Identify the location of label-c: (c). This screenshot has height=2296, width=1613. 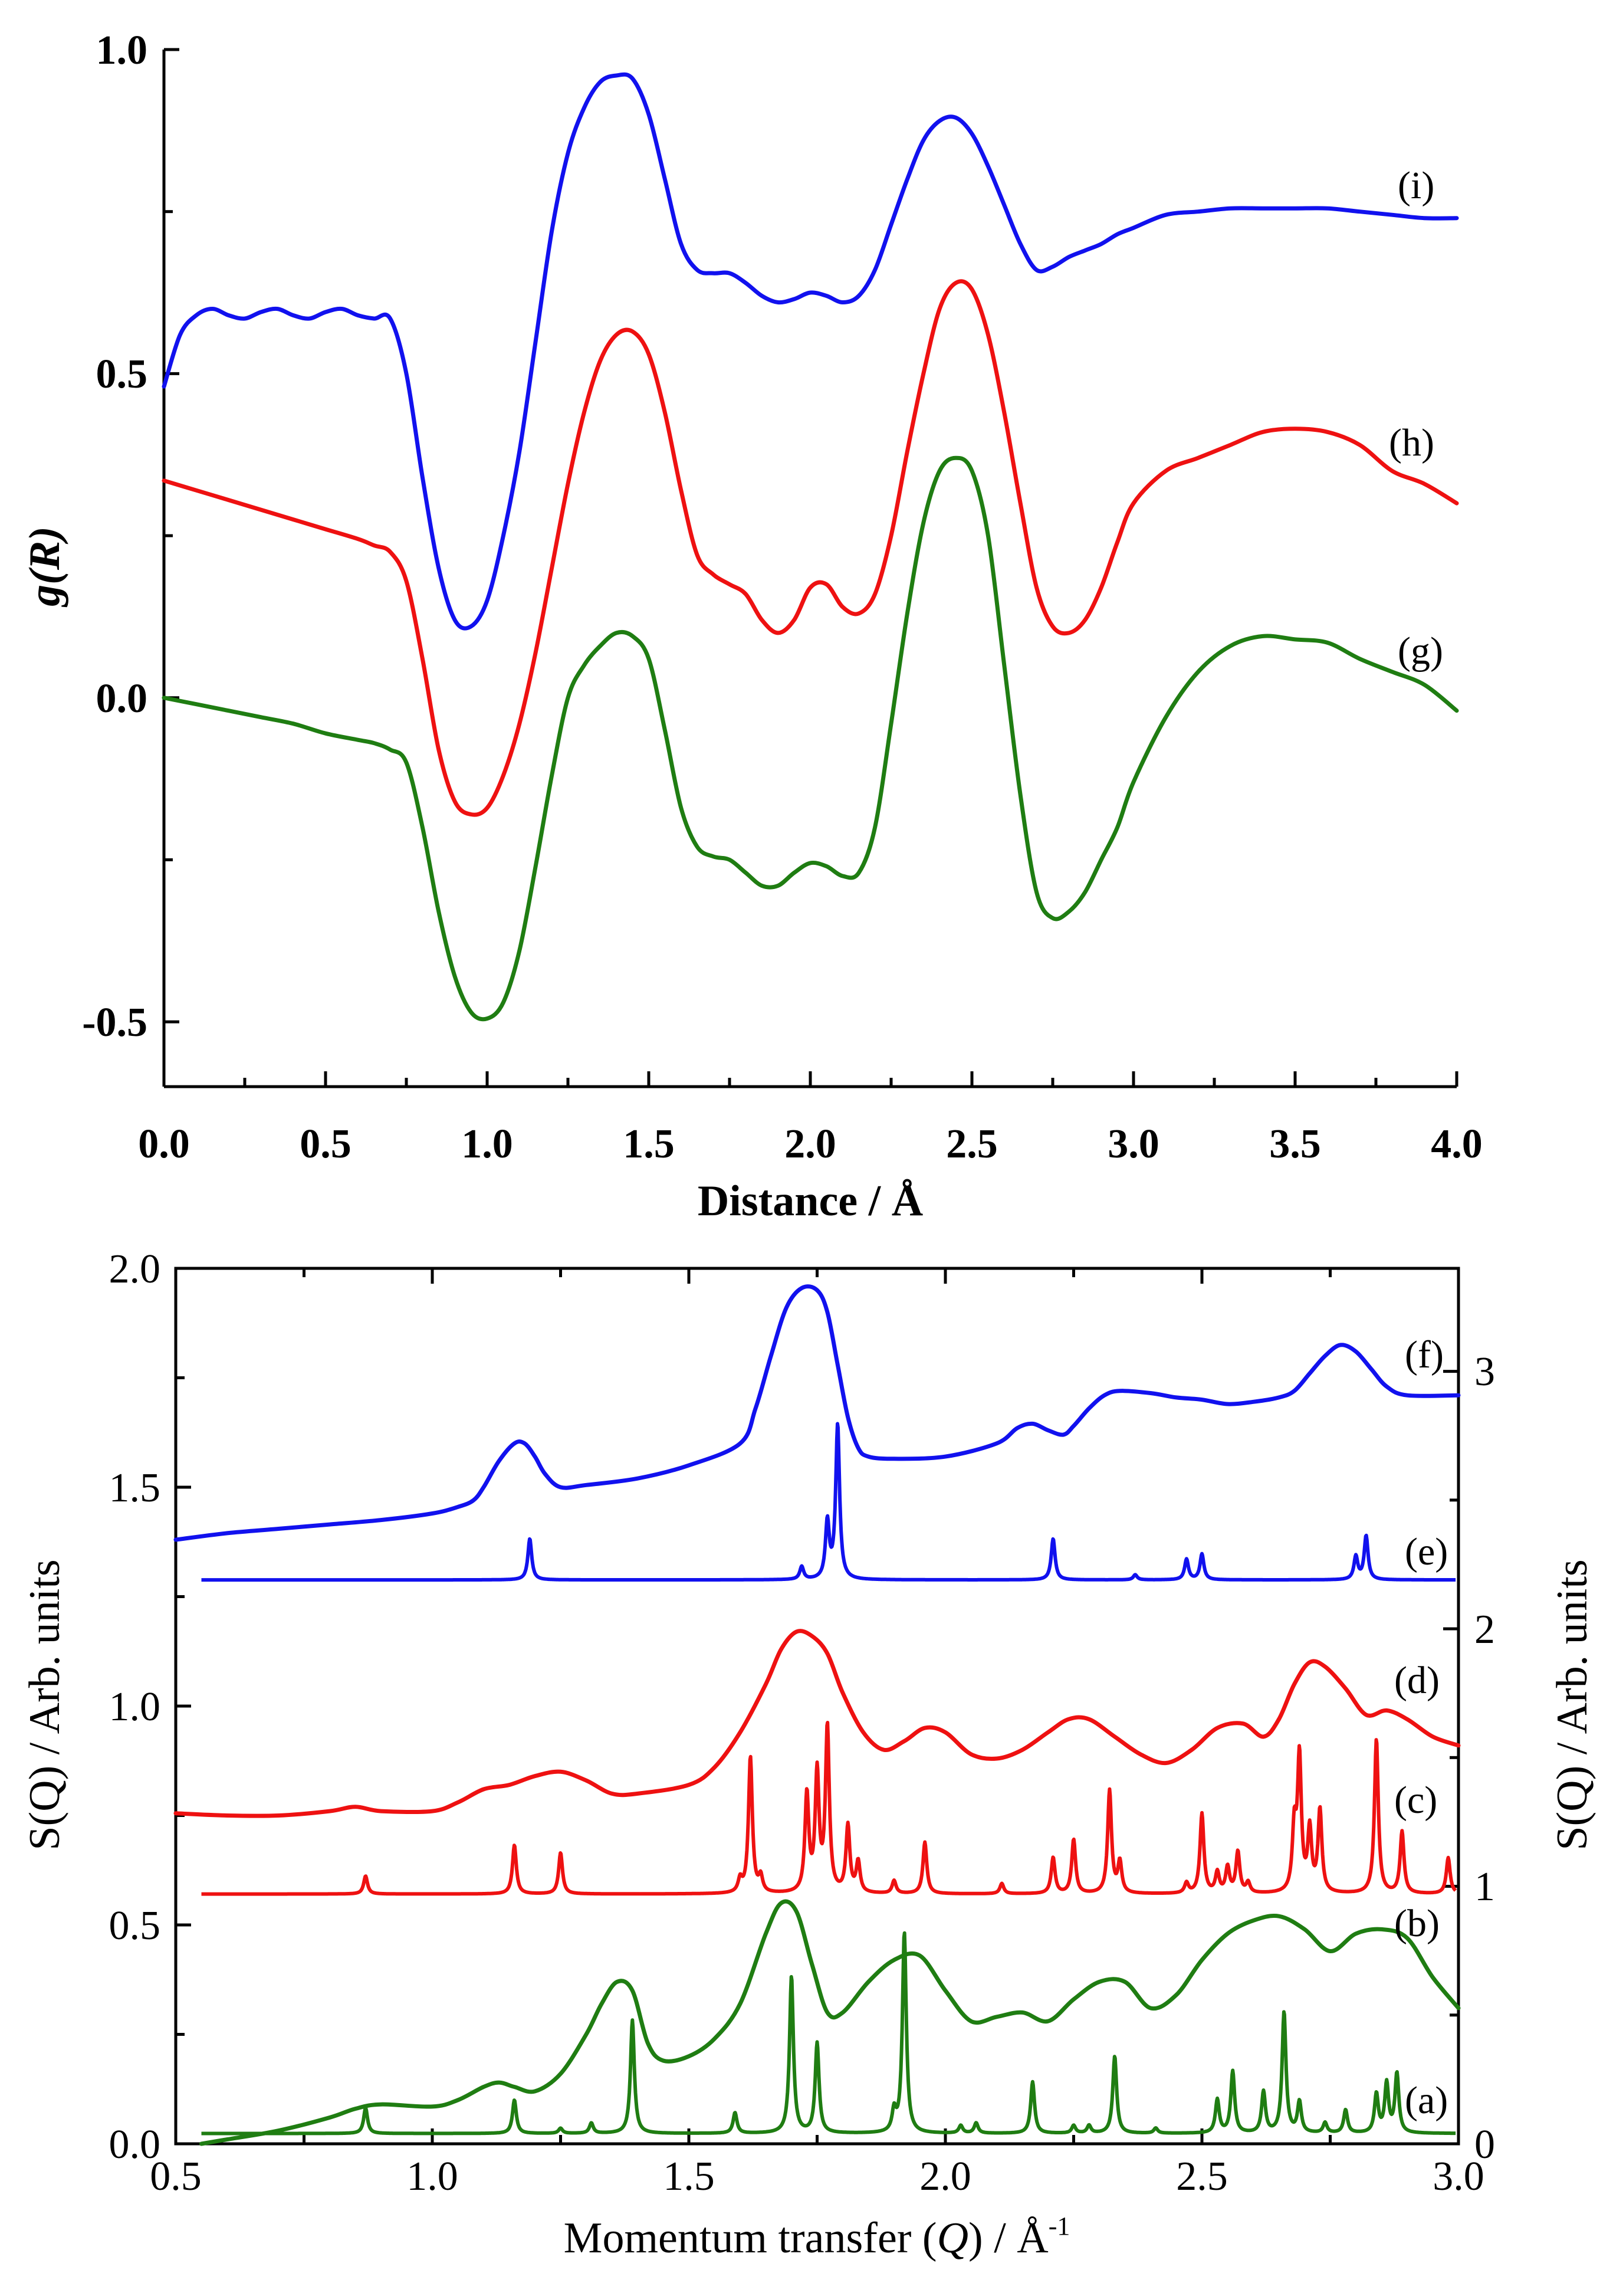
(1415, 1800).